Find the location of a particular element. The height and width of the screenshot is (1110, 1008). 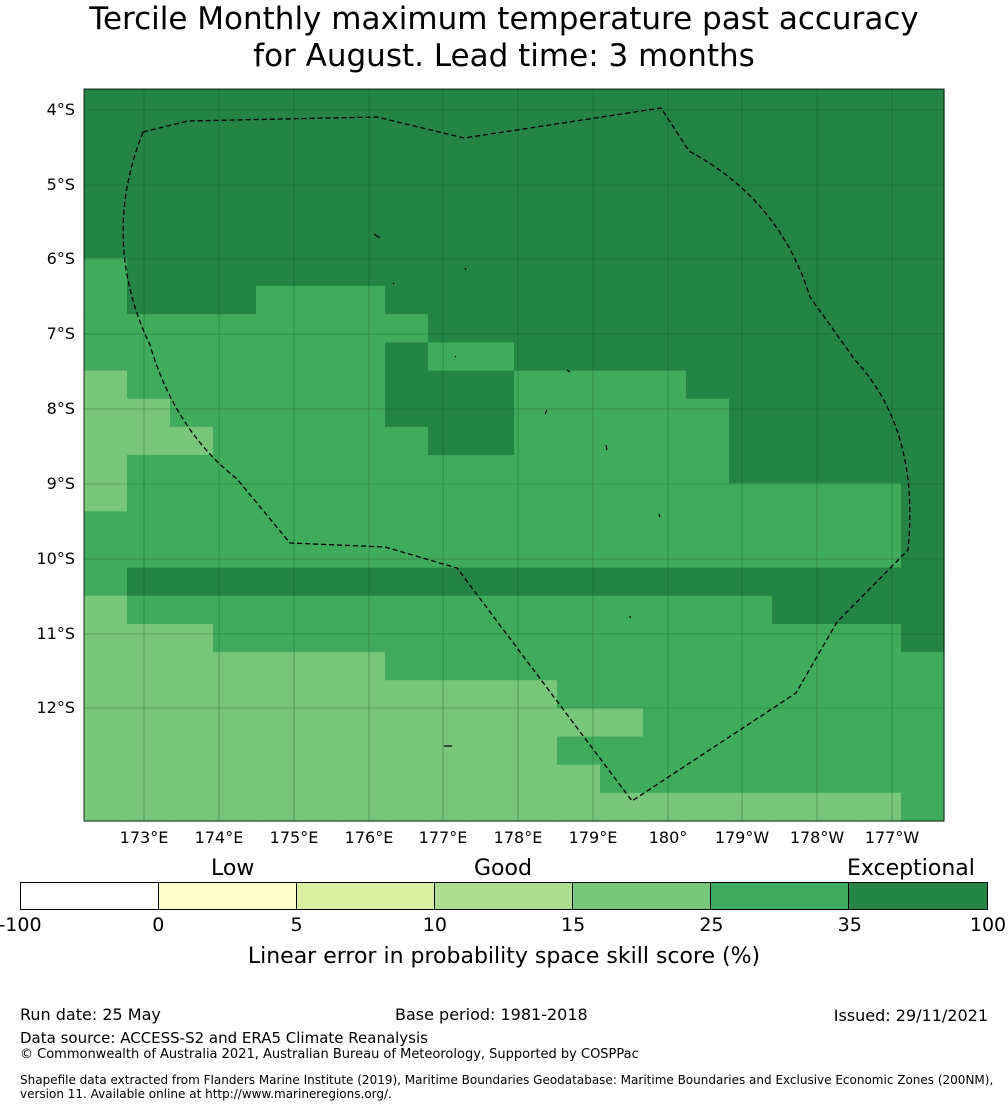

colorbar-tick-label: 100 is located at coordinates (988, 925).